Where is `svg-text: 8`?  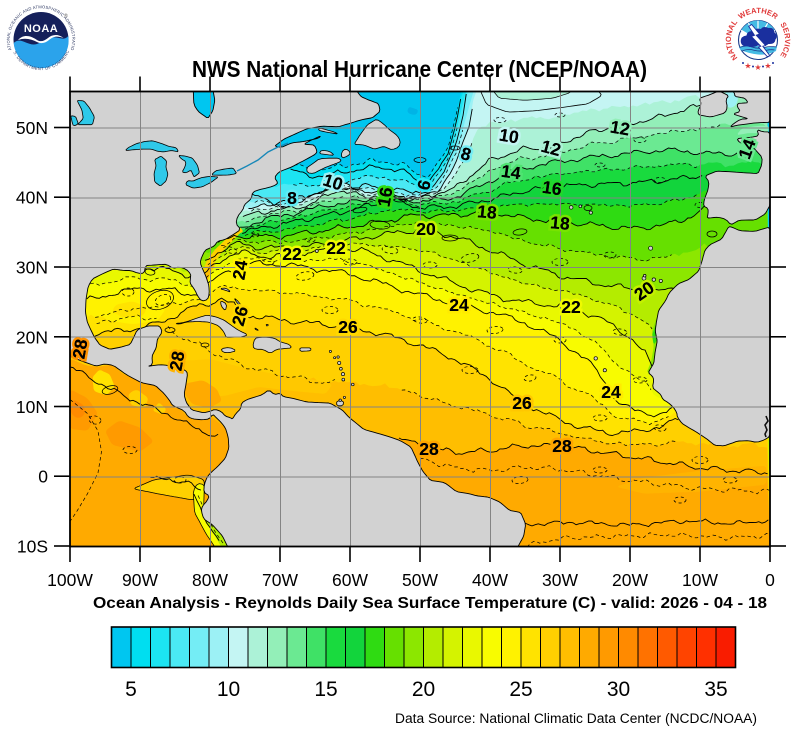
svg-text: 8 is located at coordinates (292, 198).